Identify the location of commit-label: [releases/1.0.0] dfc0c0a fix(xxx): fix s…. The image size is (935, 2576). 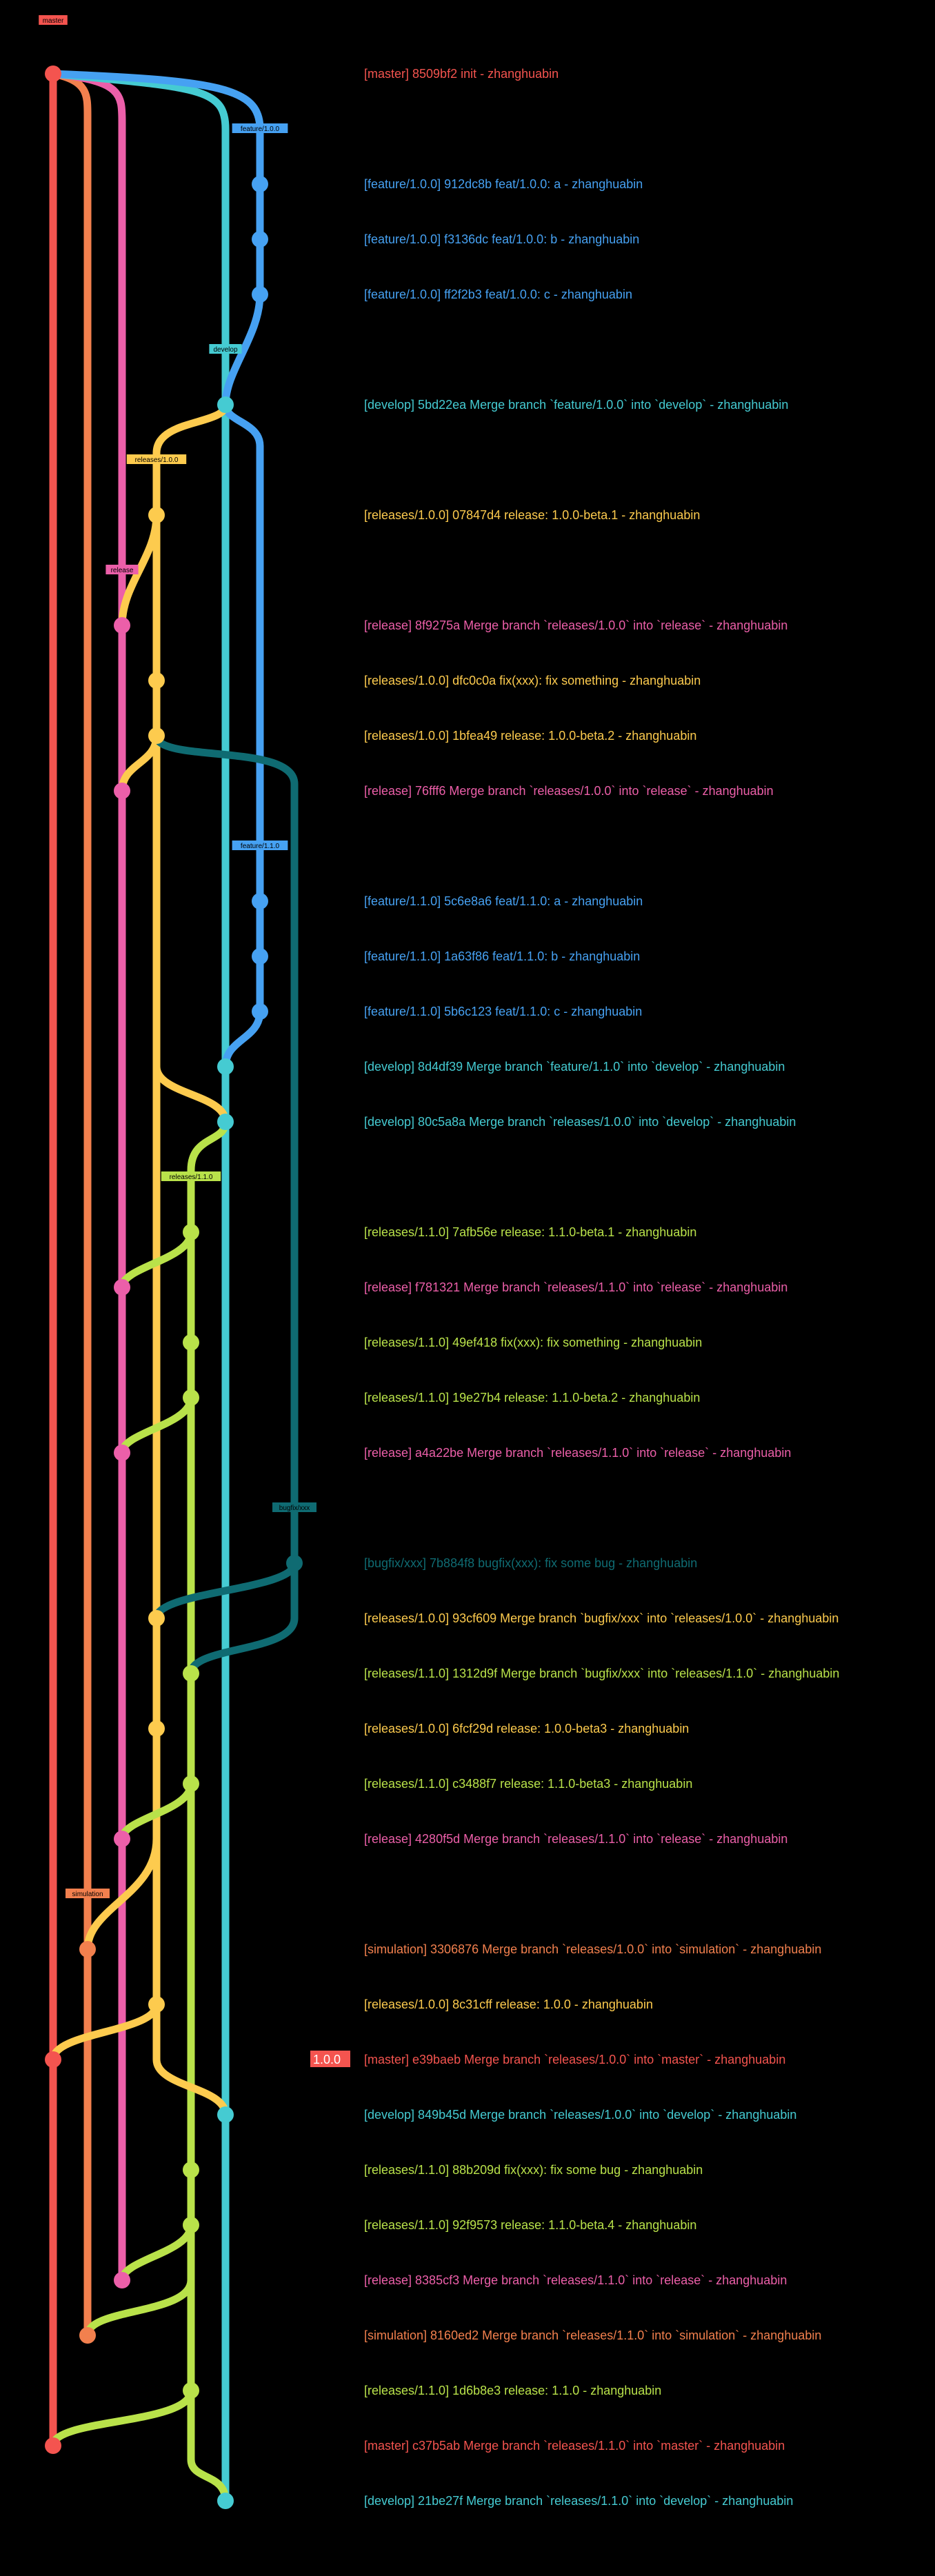
(532, 680).